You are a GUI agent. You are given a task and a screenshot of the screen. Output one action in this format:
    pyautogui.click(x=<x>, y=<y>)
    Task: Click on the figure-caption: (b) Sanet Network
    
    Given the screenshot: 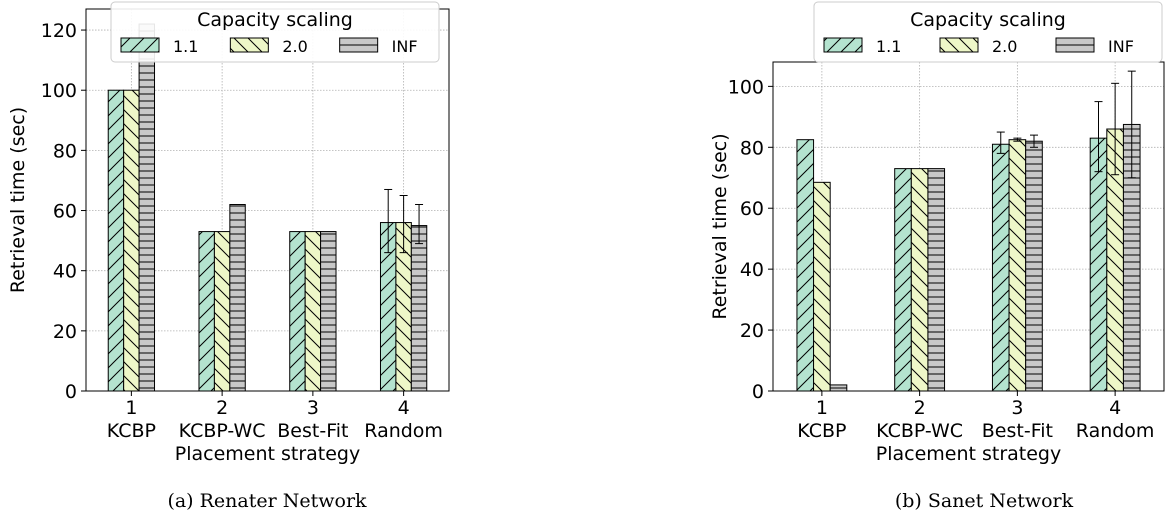 What is the action you would take?
    pyautogui.click(x=984, y=501)
    